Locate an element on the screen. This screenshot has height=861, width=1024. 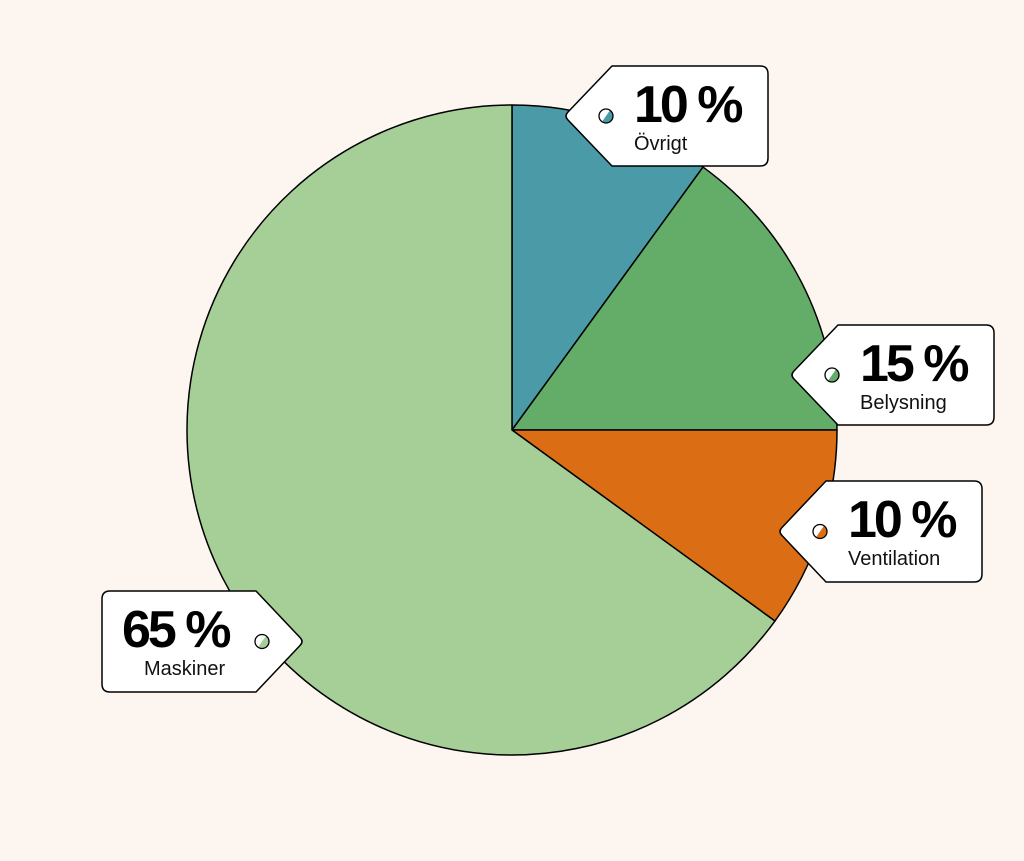
tag-label-ovrigt: Övrigt is located at coordinates (661, 144).